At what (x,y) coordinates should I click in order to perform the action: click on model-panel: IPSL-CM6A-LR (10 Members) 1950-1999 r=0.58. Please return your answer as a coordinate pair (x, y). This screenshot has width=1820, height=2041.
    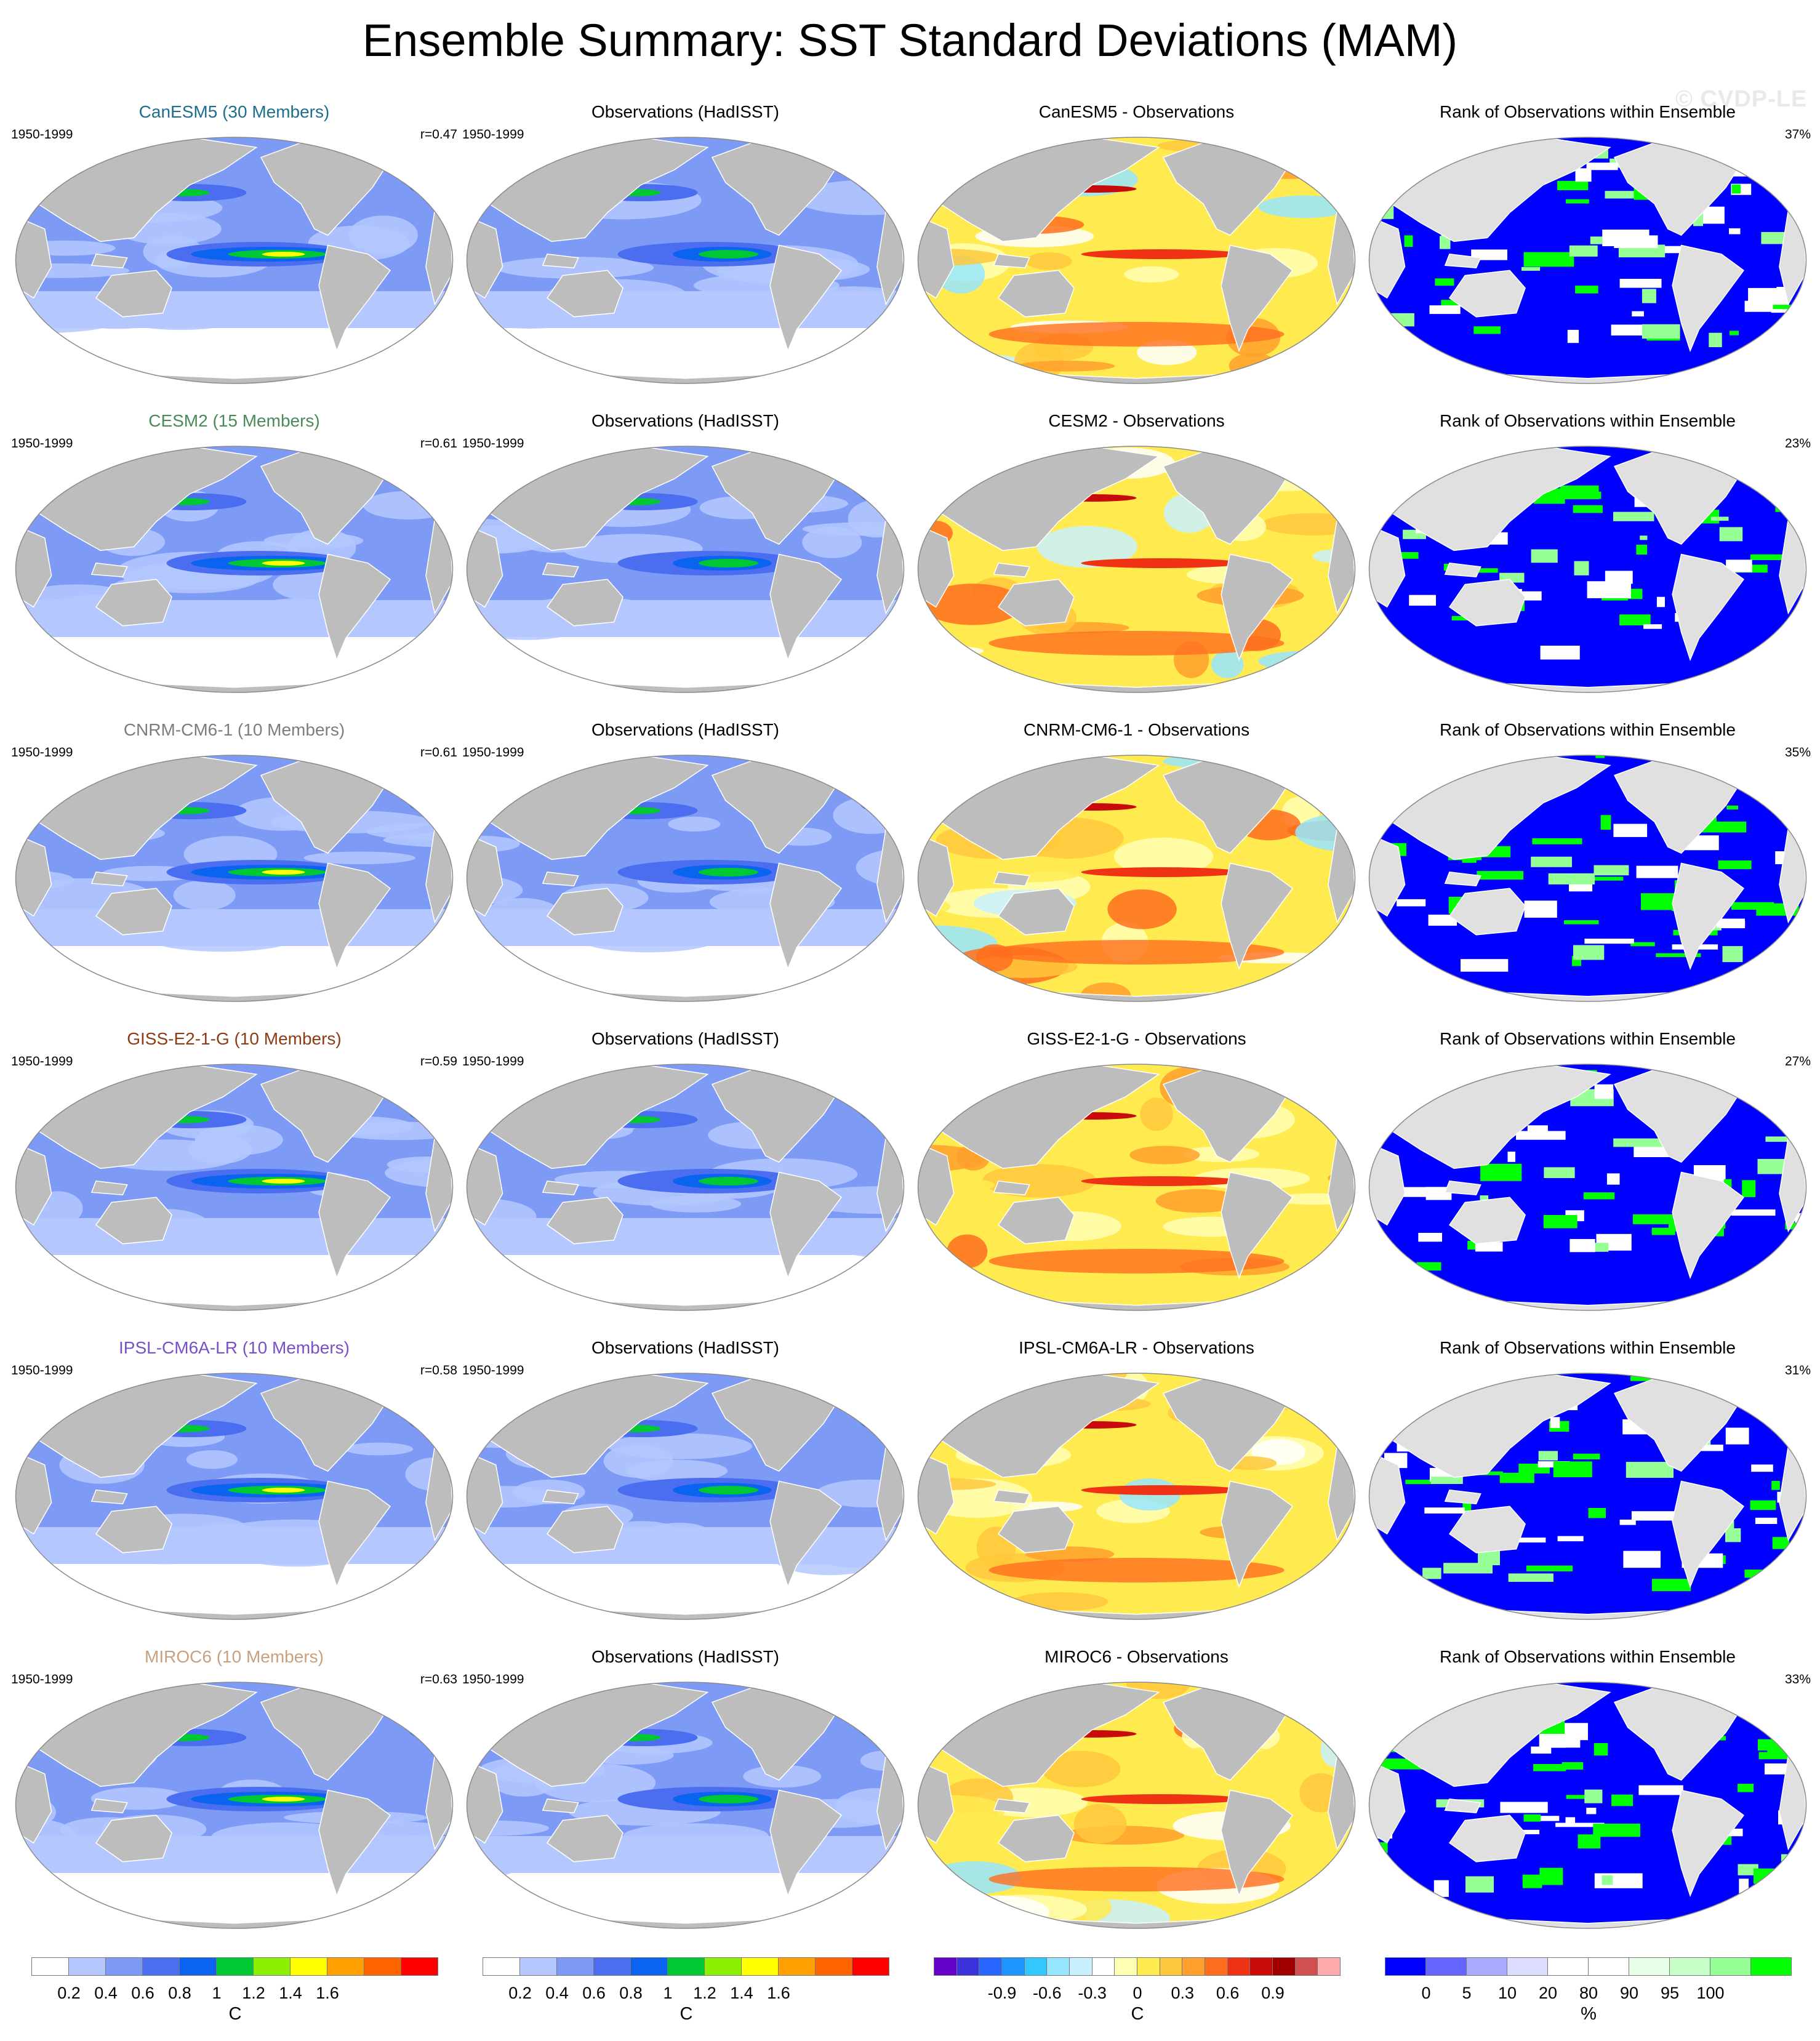
    Looking at the image, I should click on (234, 1479).